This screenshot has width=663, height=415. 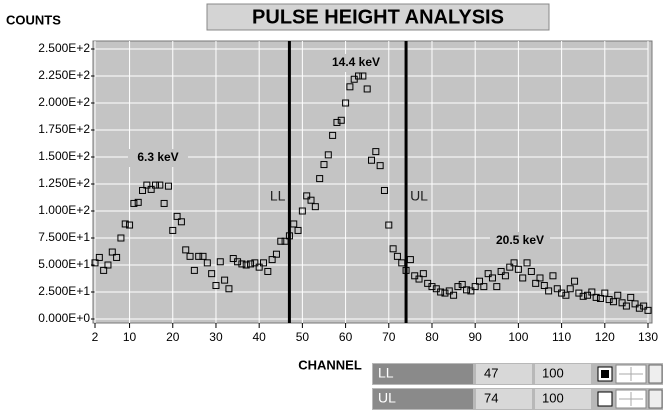 What do you see at coordinates (346, 337) in the screenshot?
I see `x-tick-label: 60` at bounding box center [346, 337].